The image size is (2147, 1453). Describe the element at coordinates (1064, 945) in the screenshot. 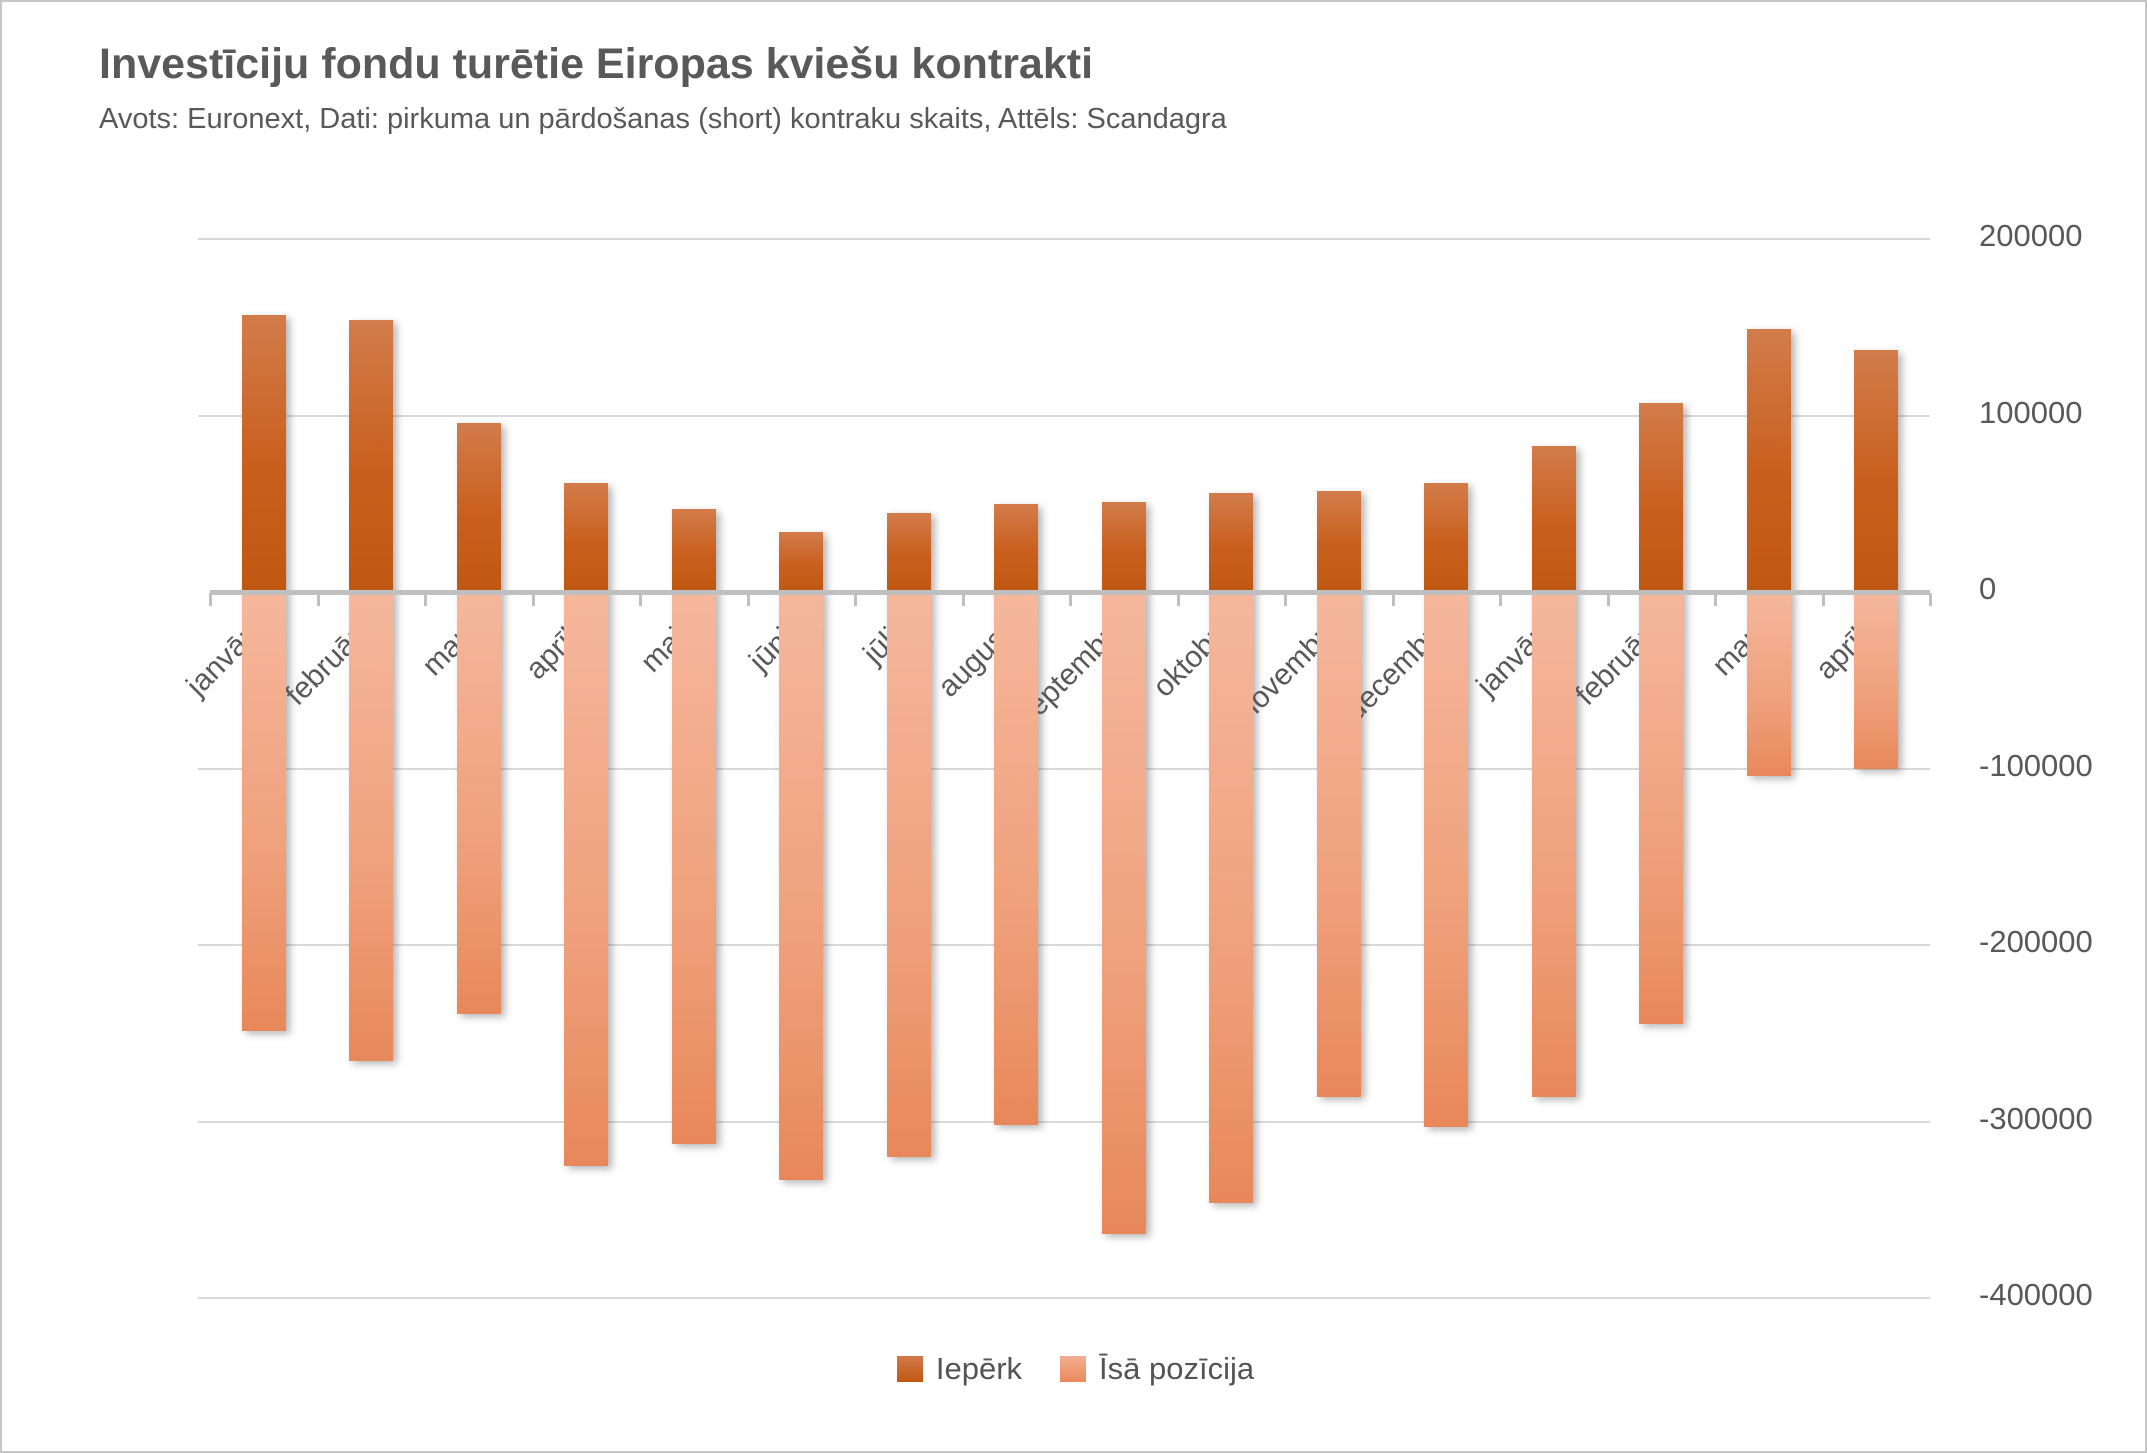

I see `gridline--200000` at that location.